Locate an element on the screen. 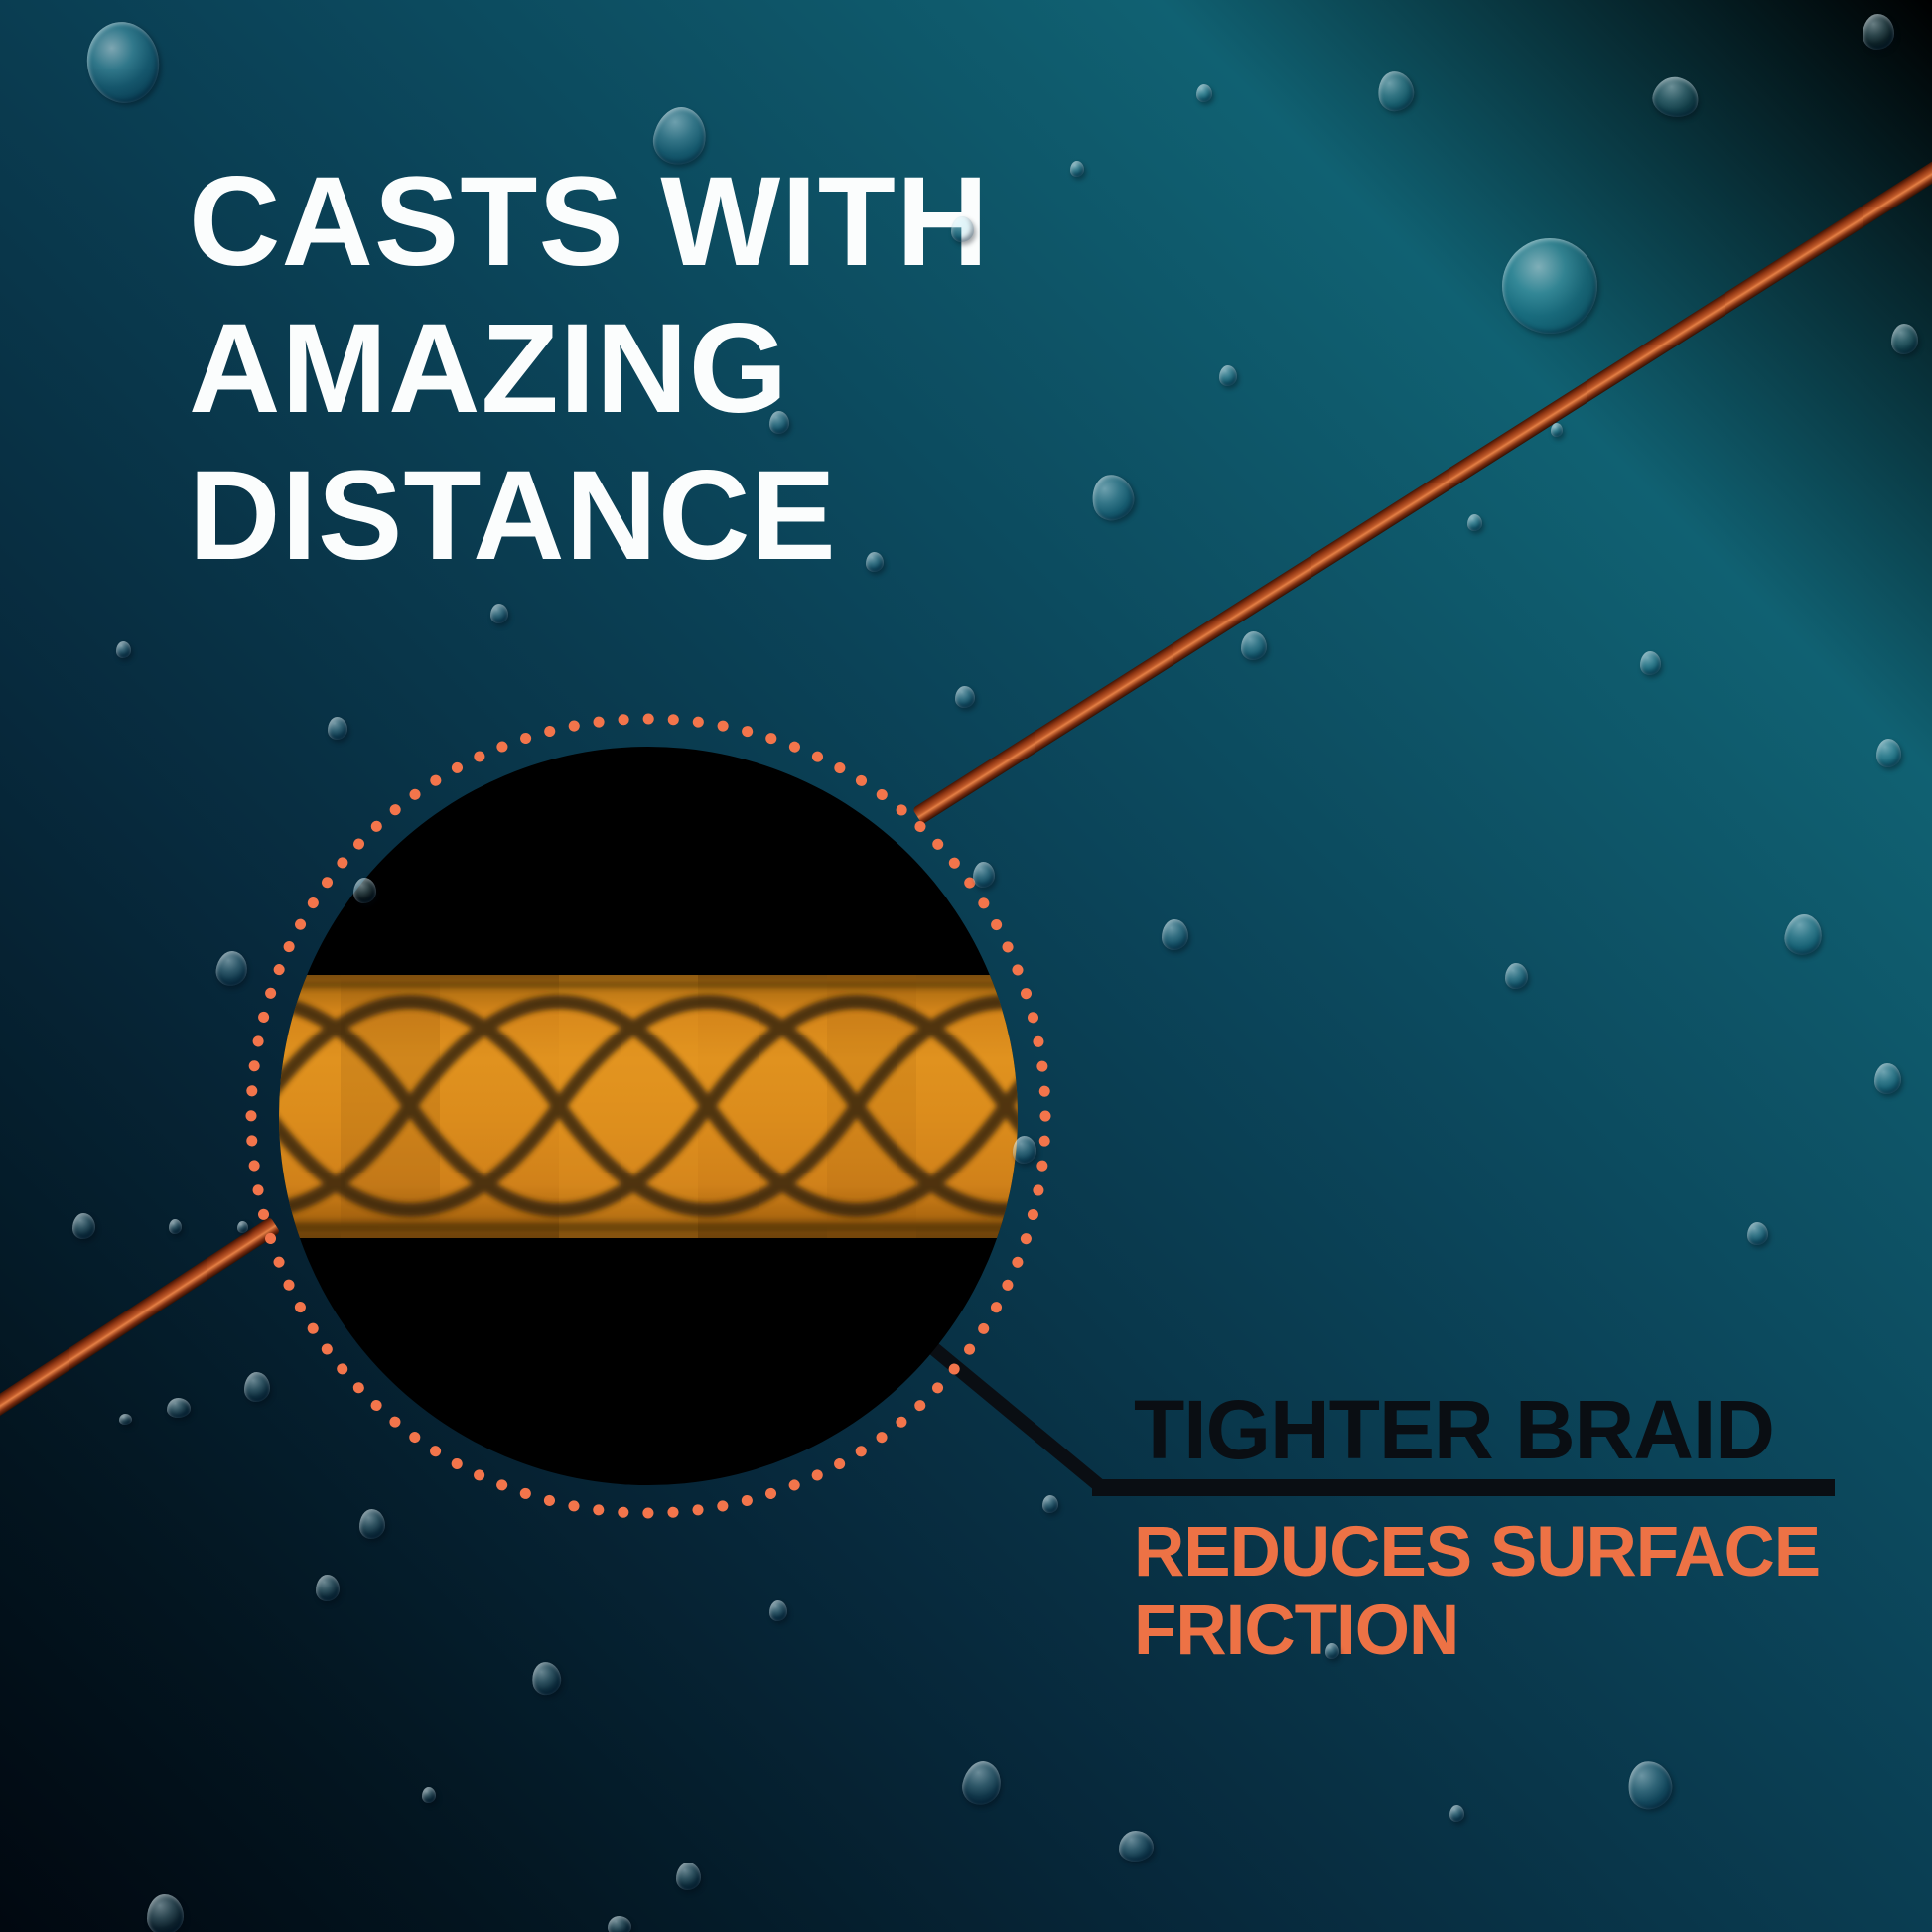 The width and height of the screenshot is (1932, 1932). magnifier-circle is located at coordinates (649, 1116).